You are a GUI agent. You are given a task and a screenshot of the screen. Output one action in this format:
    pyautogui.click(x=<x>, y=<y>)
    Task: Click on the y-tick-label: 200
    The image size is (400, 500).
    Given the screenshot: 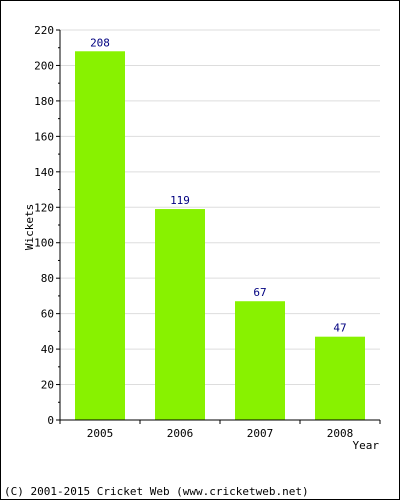 What is the action you would take?
    pyautogui.click(x=44, y=65)
    